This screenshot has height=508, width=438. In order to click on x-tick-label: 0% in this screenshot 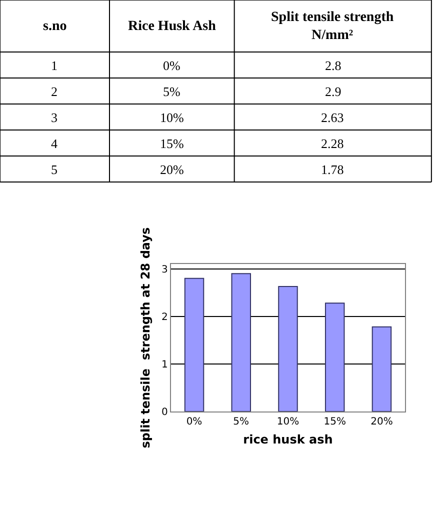, I will do `click(194, 422)`.